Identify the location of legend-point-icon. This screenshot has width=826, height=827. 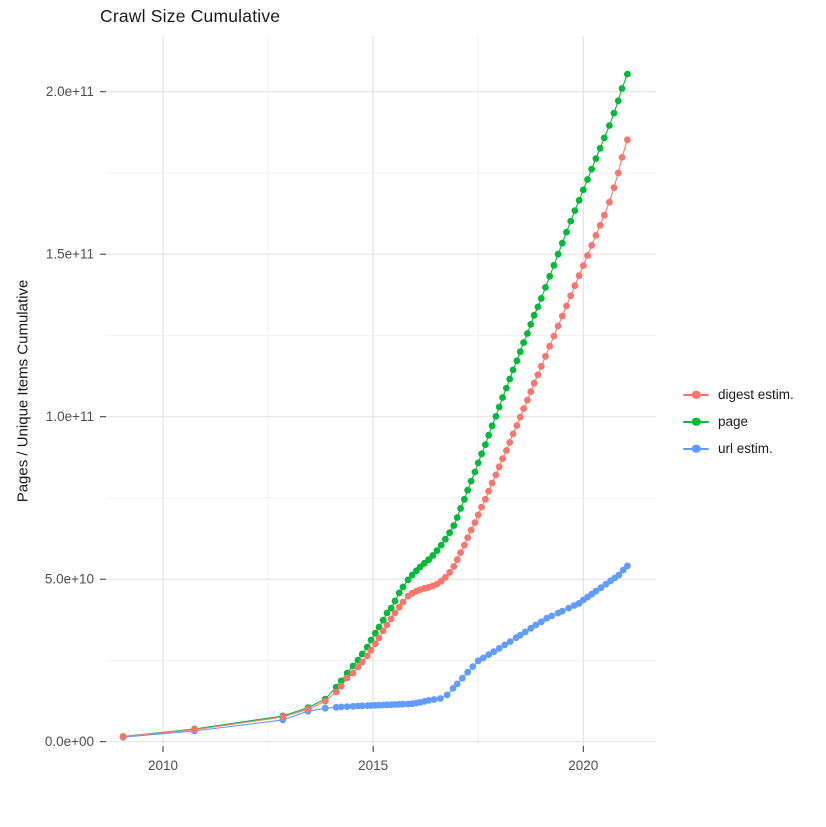
(696, 448).